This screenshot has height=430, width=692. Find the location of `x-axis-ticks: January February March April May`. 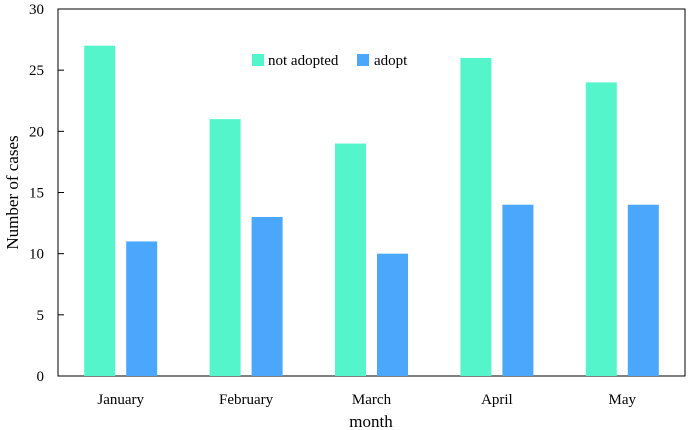

x-axis-ticks: January February March April May is located at coordinates (366, 400).